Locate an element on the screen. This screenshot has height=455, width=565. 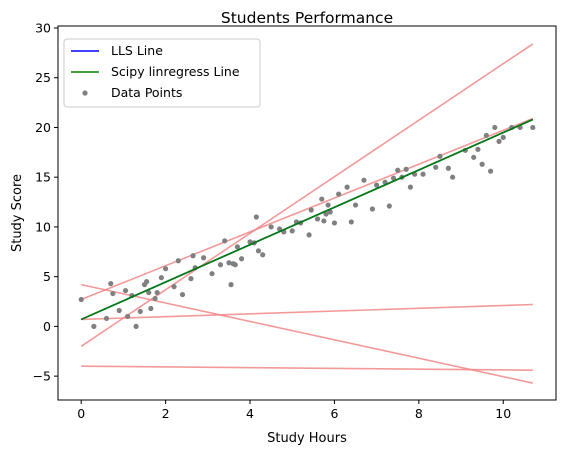
y-tick-label: 25 is located at coordinates (43, 77).